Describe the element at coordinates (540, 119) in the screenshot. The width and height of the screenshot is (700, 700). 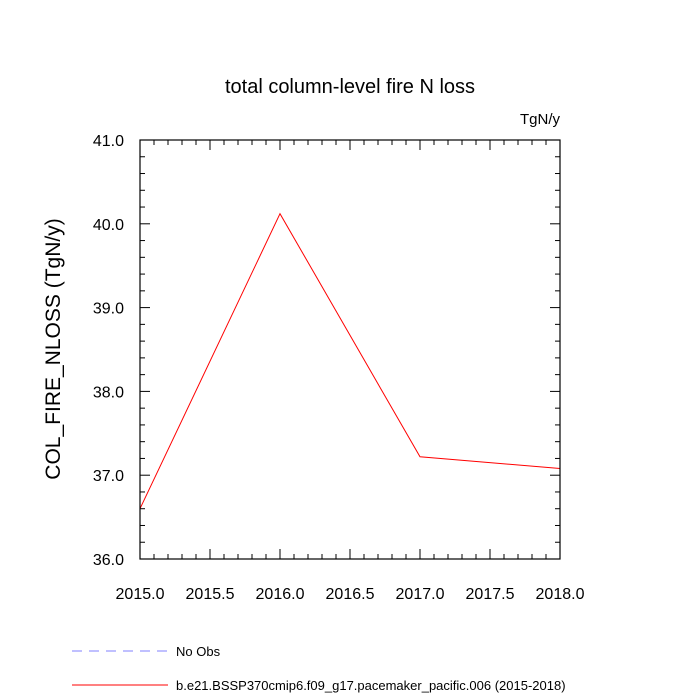
I see `units-label: TgN/y` at that location.